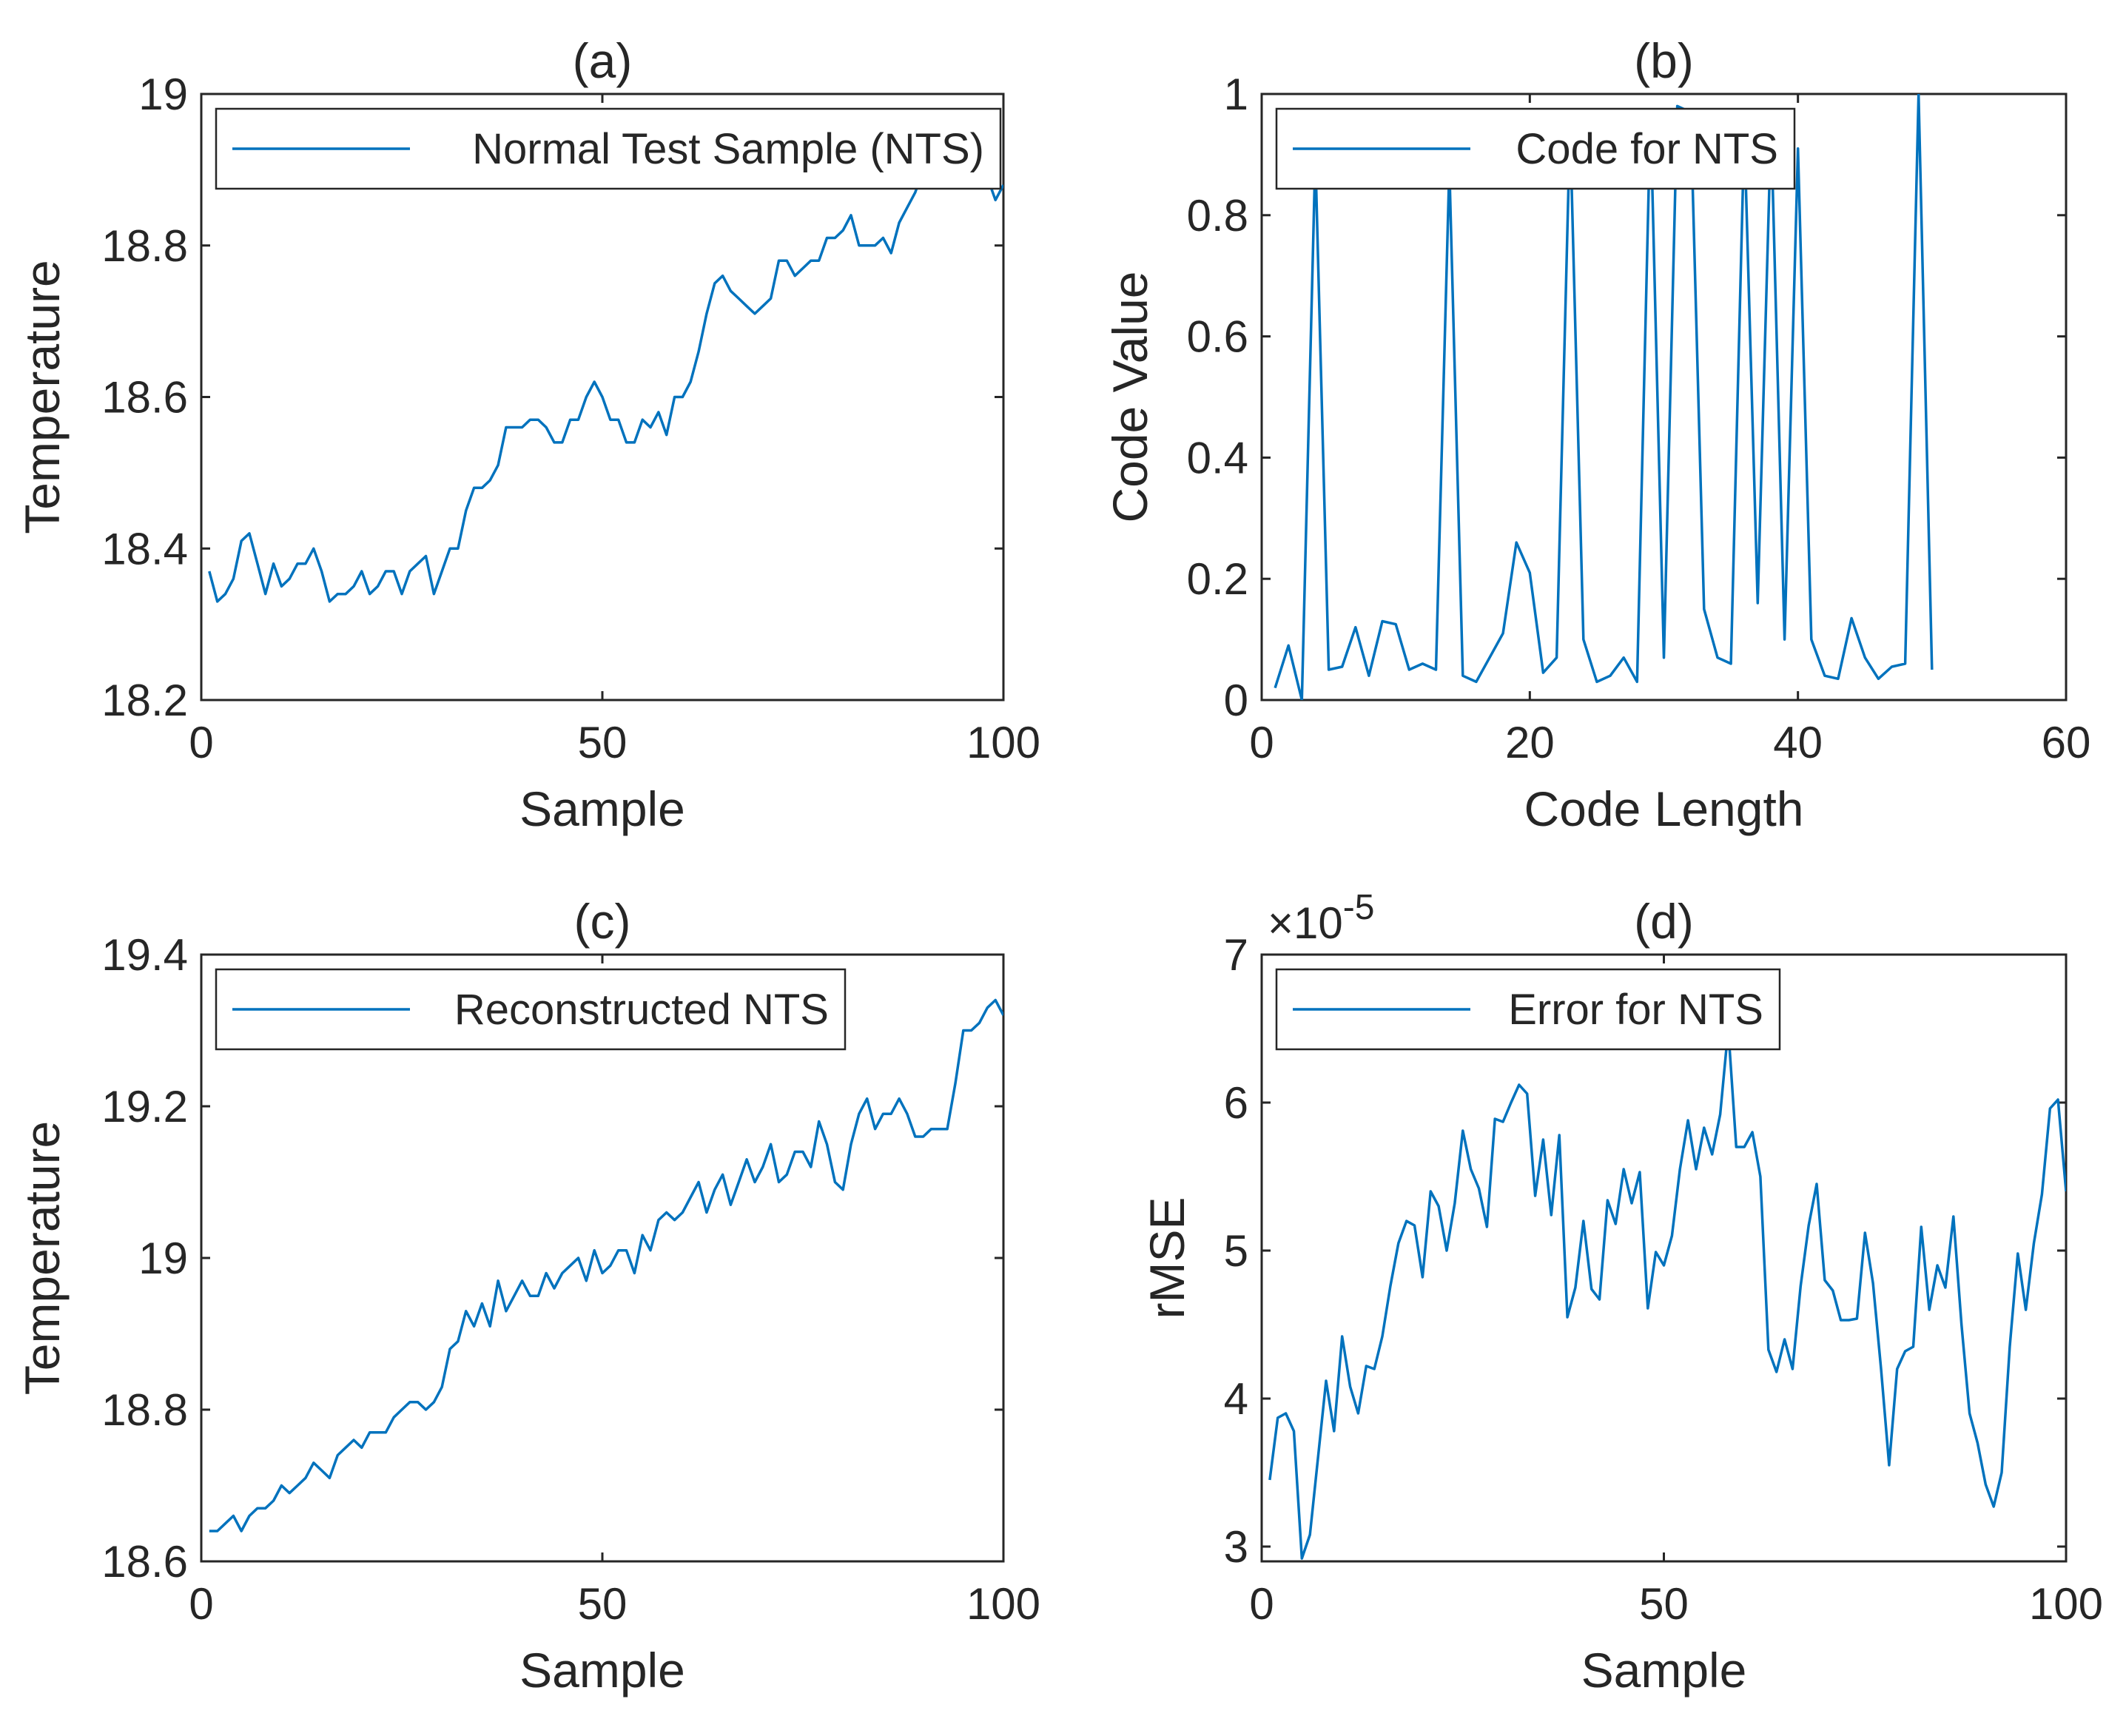  I want to click on x-axis-label: Code Length, so click(1664, 809).